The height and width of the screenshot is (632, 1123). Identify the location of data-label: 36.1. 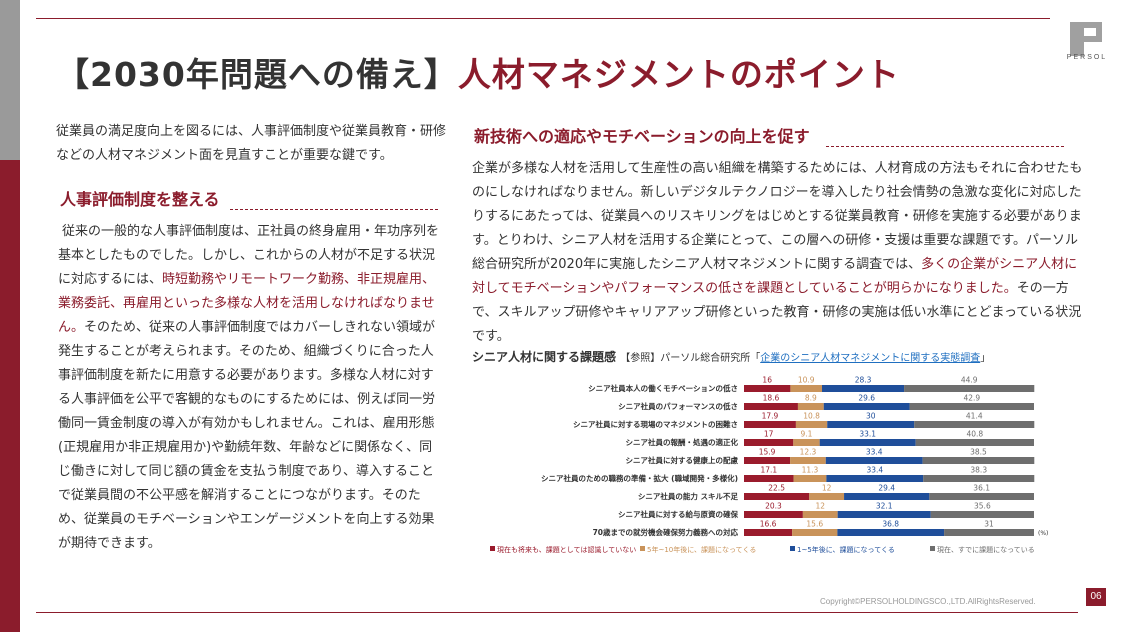
(981, 488).